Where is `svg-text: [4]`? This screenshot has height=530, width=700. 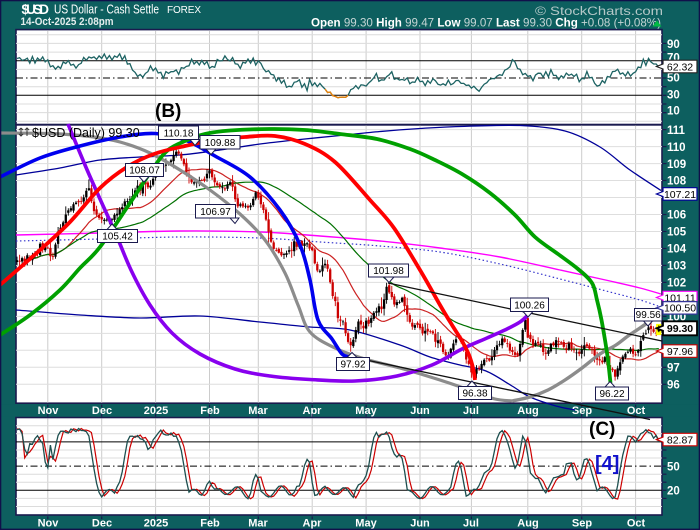
svg-text: [4] is located at coordinates (607, 464).